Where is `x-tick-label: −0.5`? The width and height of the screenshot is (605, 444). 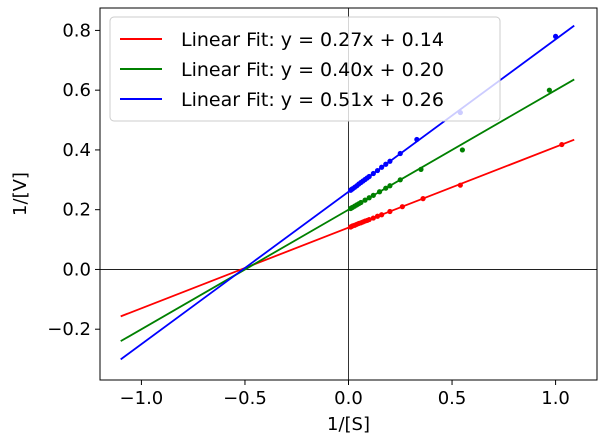
x-tick-label: −0.5 is located at coordinates (245, 398).